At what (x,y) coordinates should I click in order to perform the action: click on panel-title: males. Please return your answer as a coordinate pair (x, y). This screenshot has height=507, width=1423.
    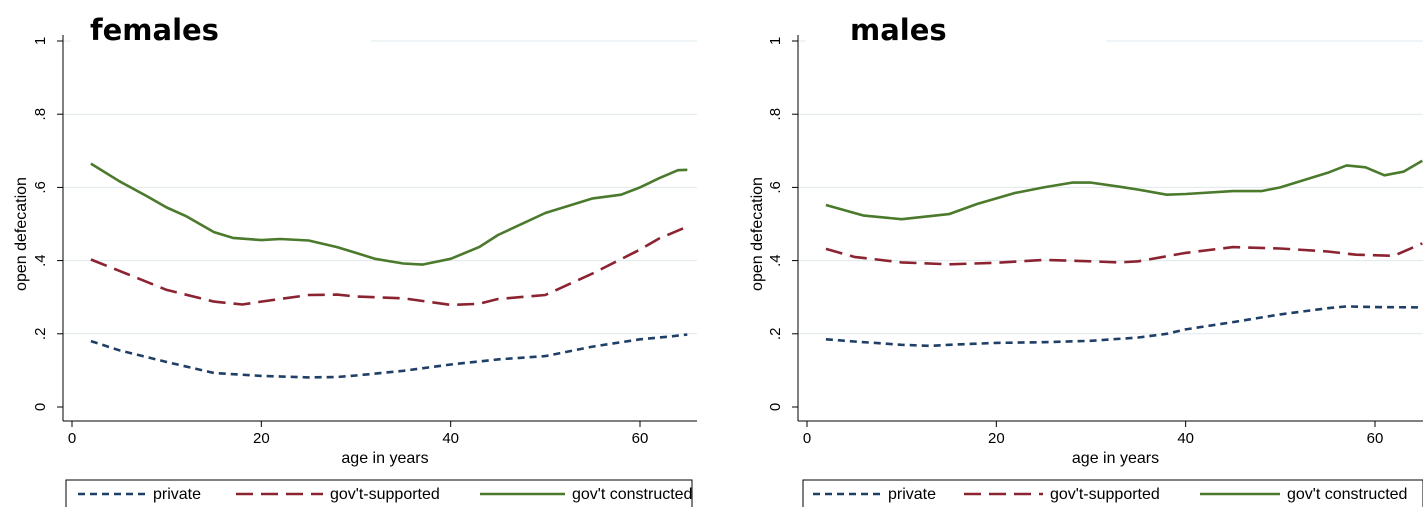
    Looking at the image, I should click on (898, 30).